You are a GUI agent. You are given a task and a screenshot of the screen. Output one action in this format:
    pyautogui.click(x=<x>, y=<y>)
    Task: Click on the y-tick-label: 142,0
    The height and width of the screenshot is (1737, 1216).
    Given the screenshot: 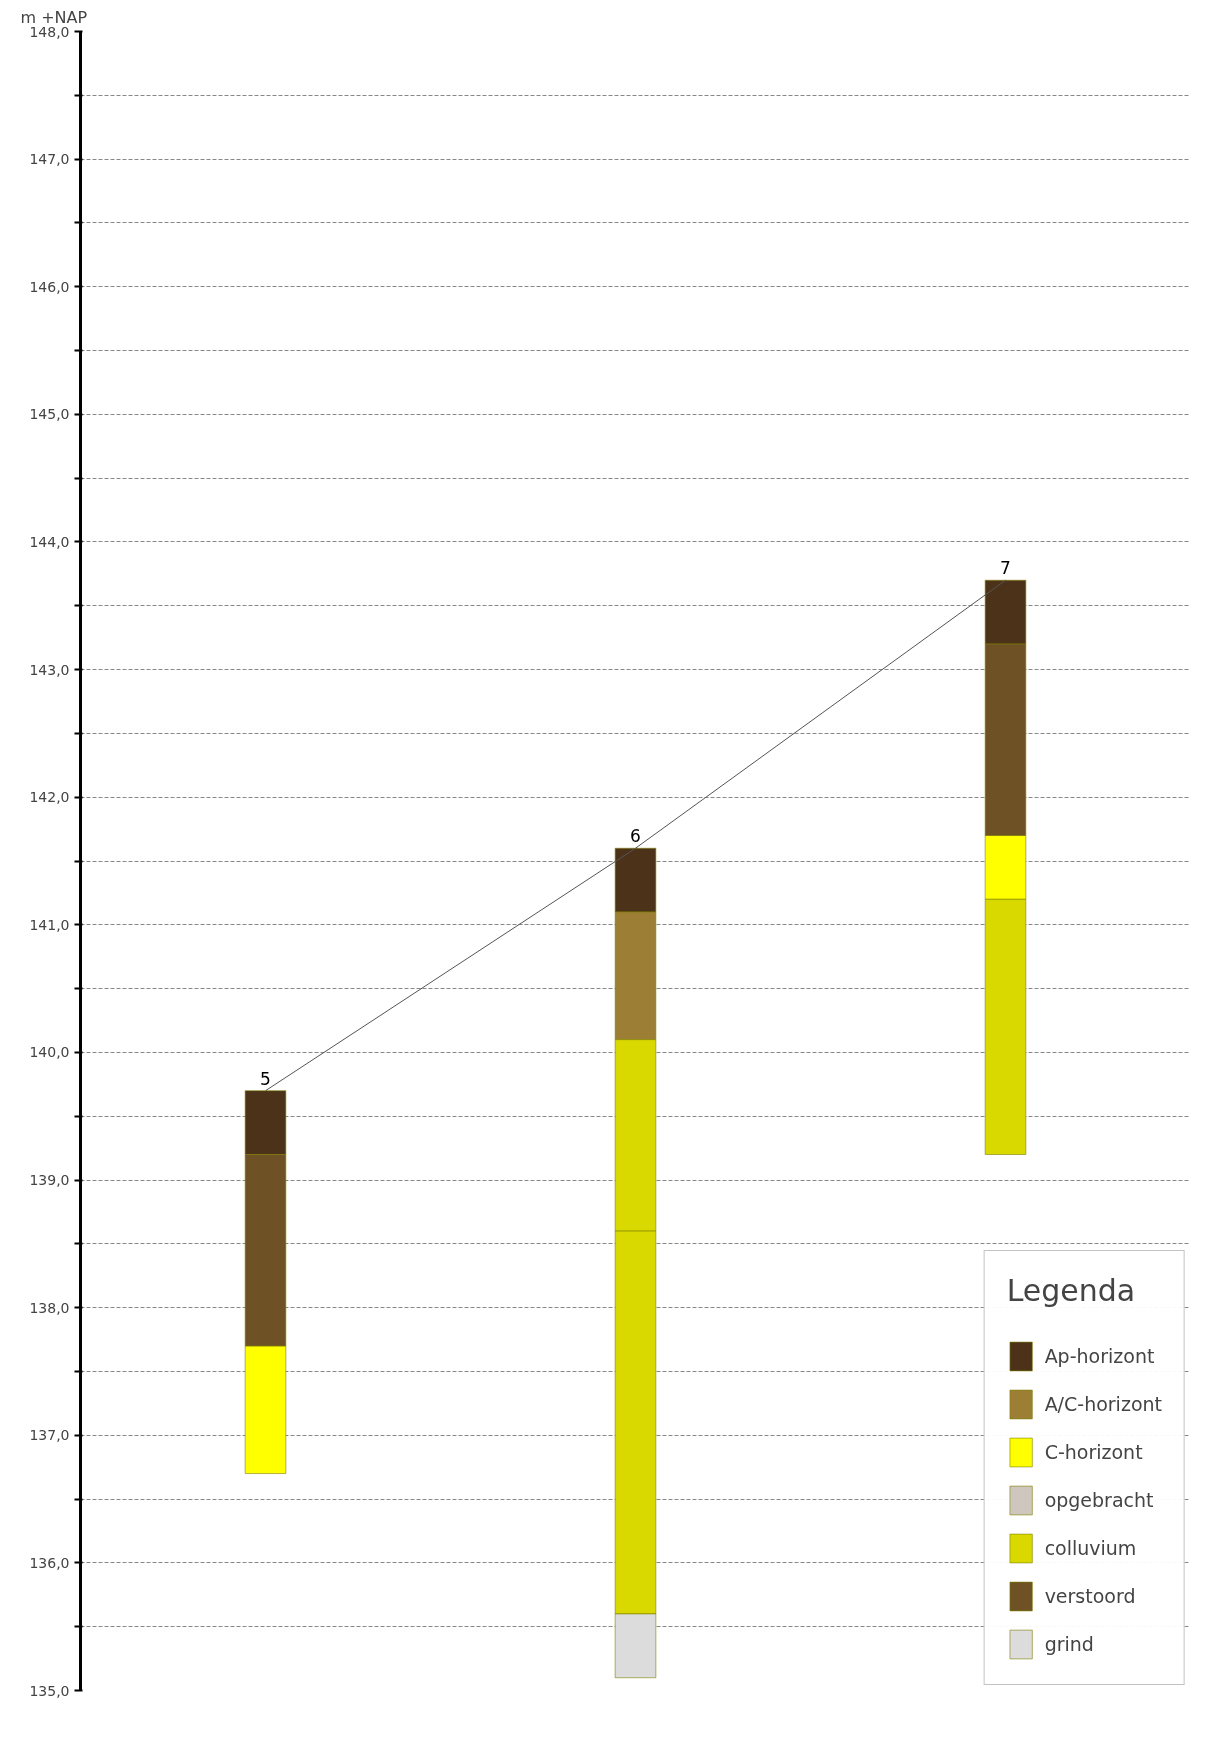 What is the action you would take?
    pyautogui.click(x=49, y=797)
    